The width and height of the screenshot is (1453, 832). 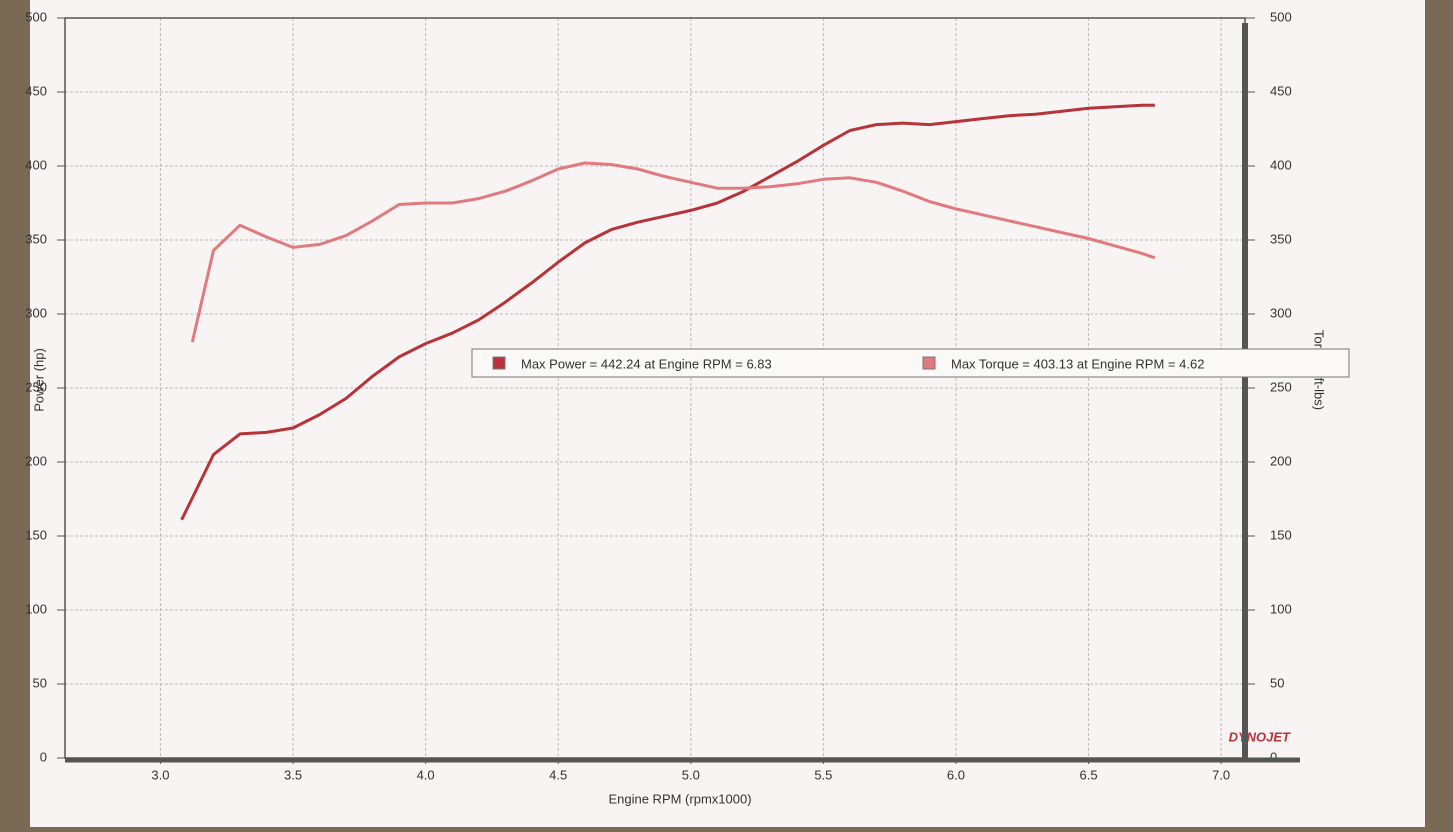 I want to click on y-tick-label: 500, so click(x=36, y=16).